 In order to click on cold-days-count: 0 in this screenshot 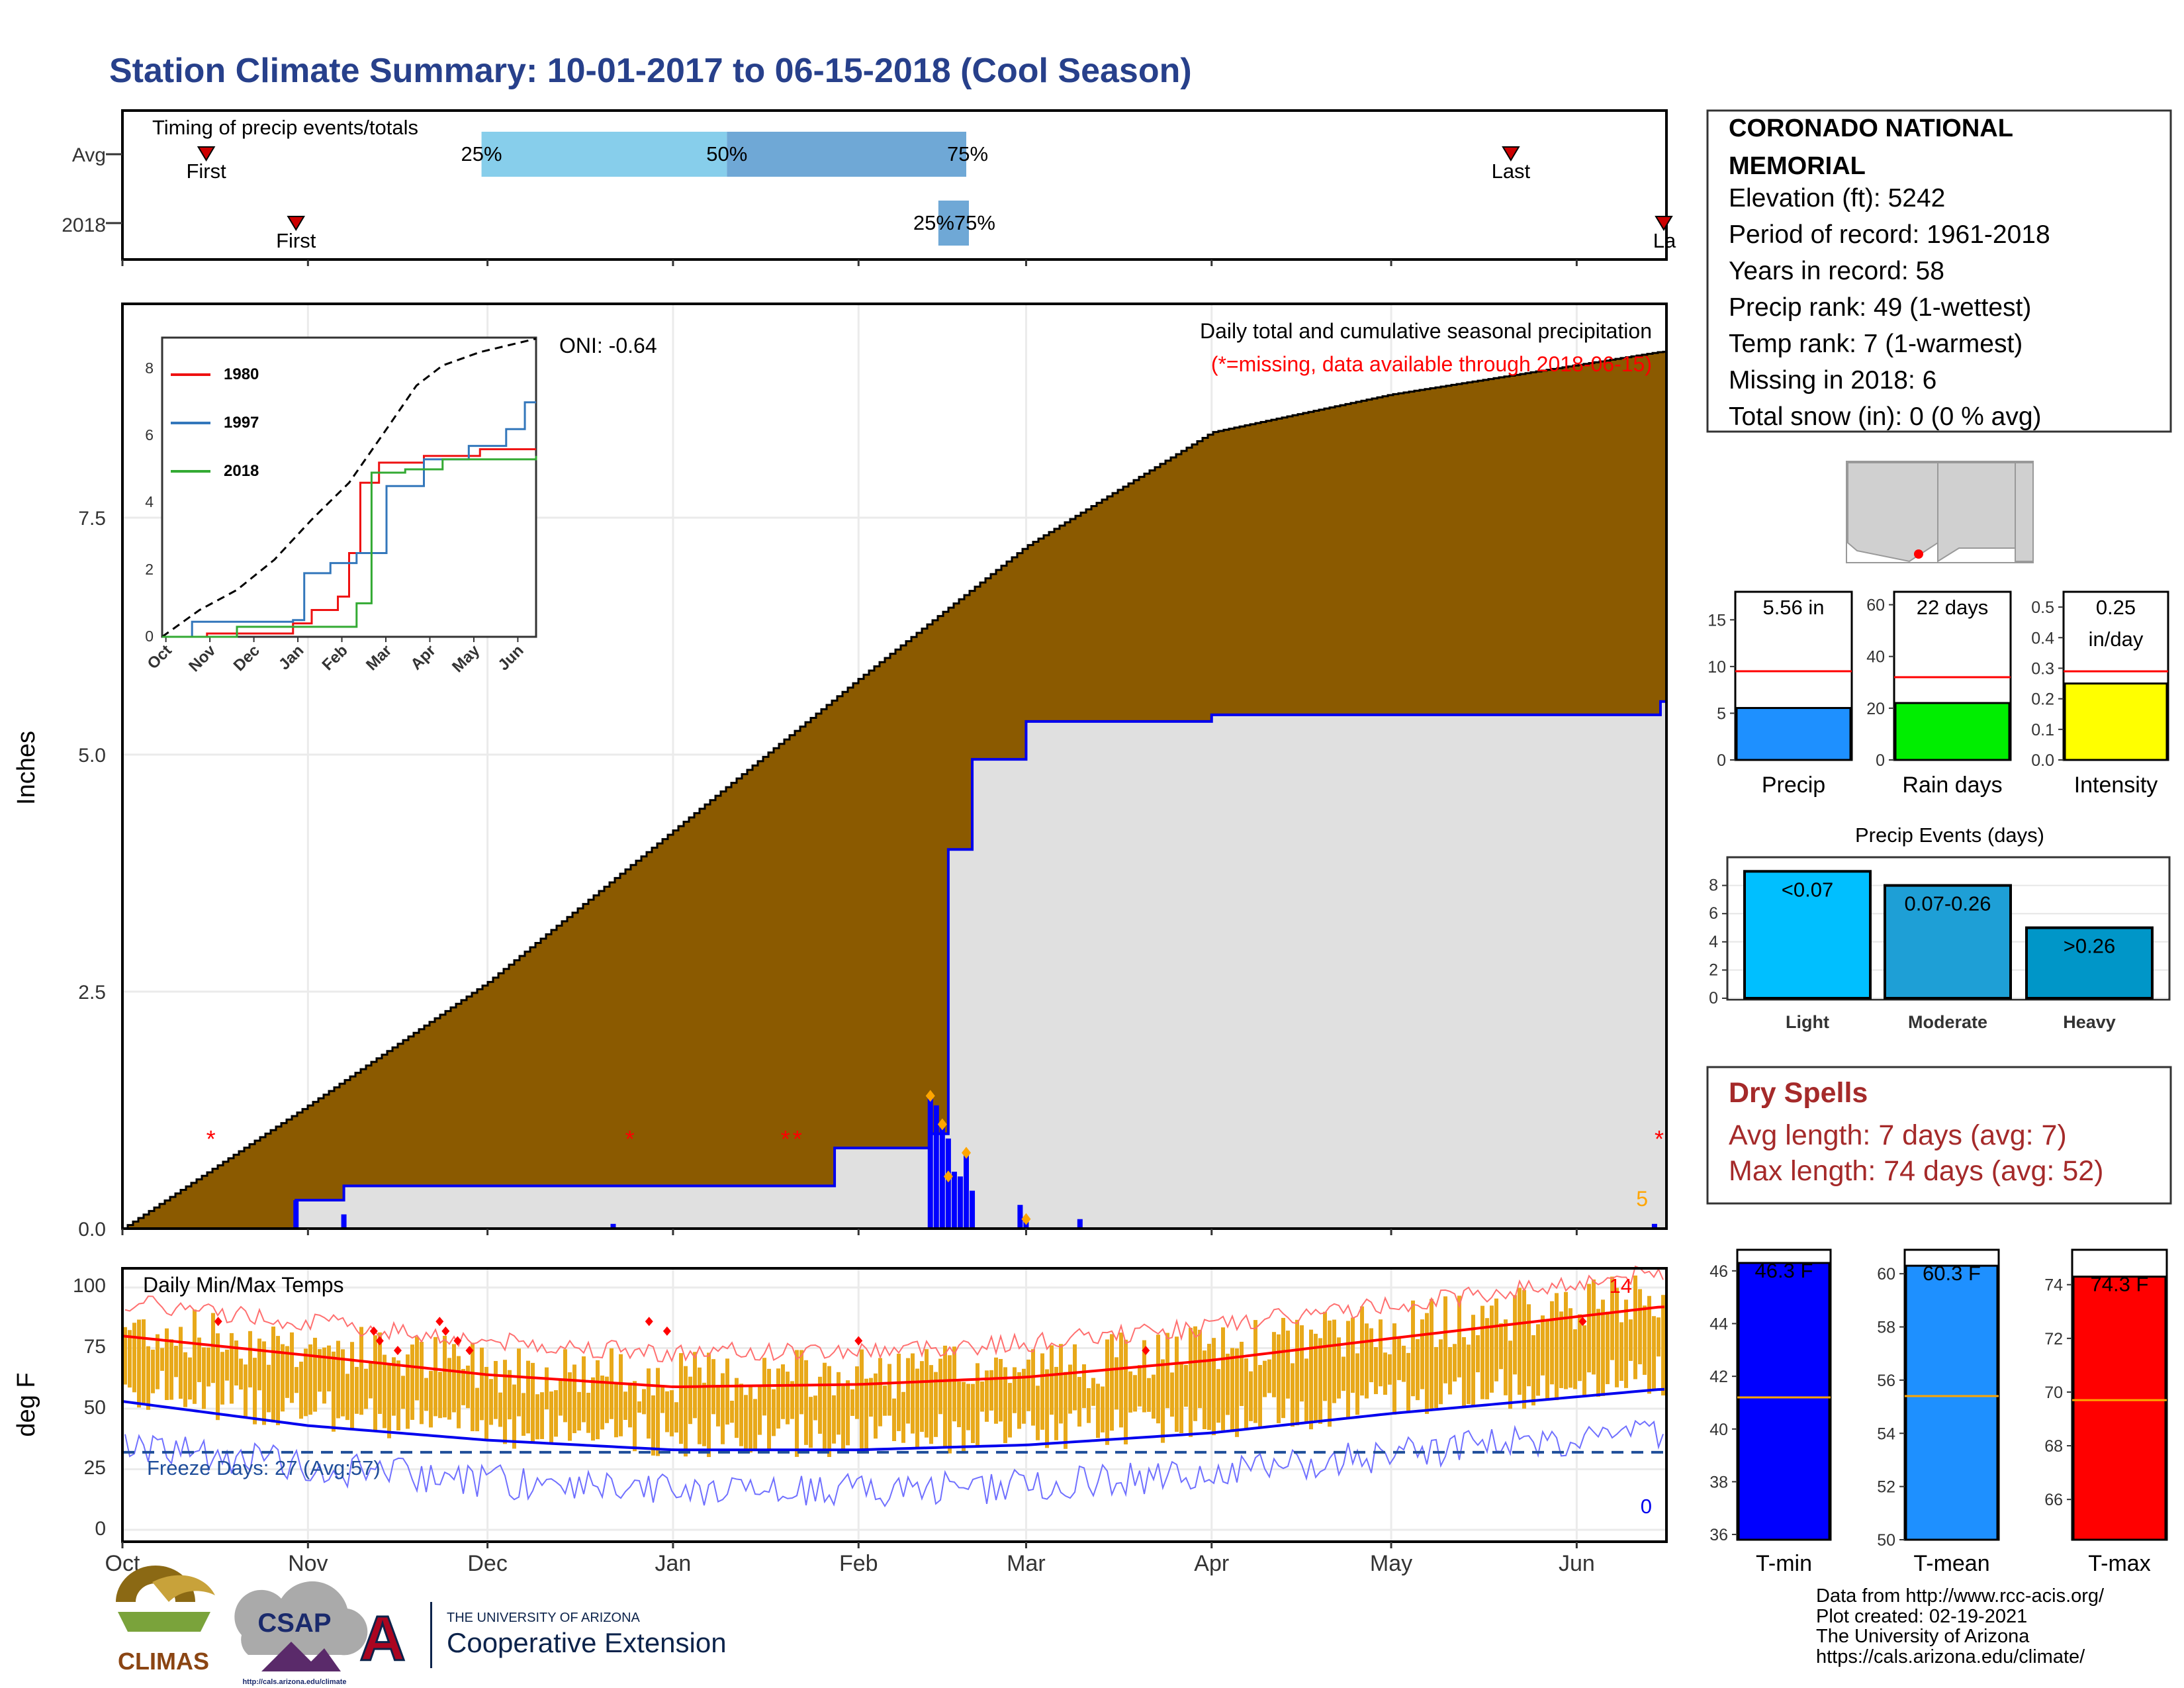, I will do `click(1646, 1506)`.